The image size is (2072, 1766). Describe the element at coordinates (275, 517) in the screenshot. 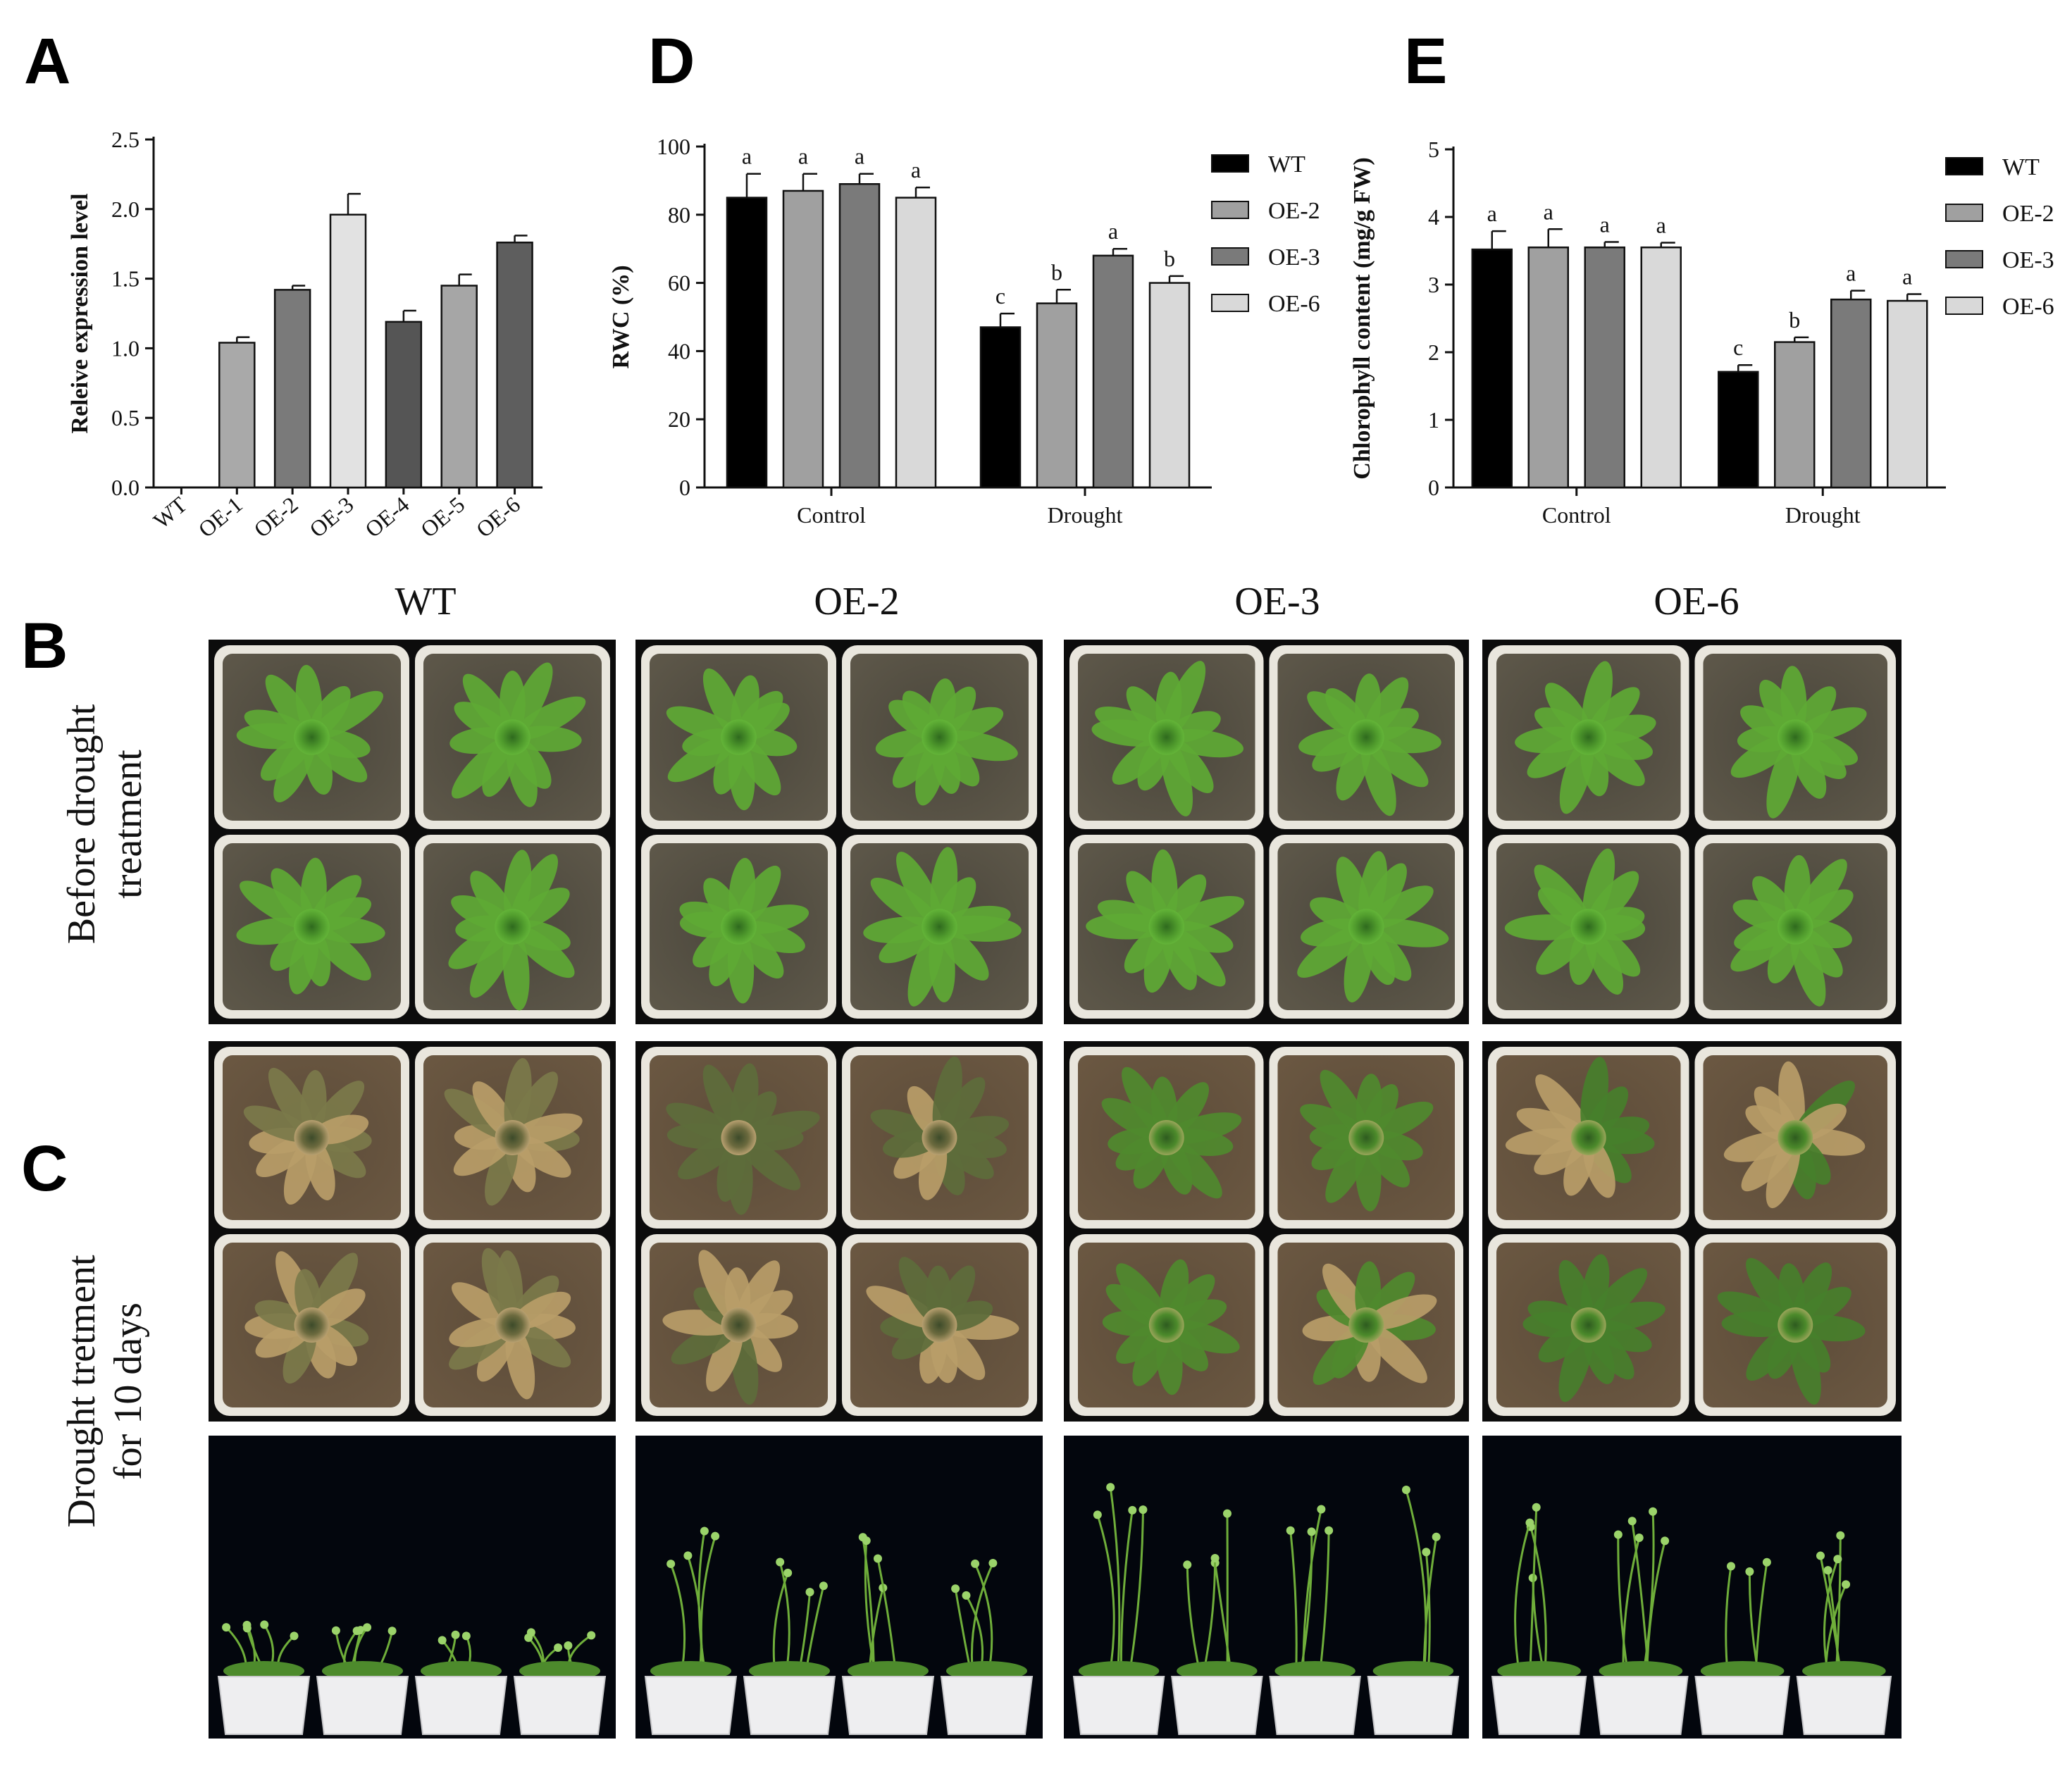

I see `x-tick-label: OE-2` at that location.